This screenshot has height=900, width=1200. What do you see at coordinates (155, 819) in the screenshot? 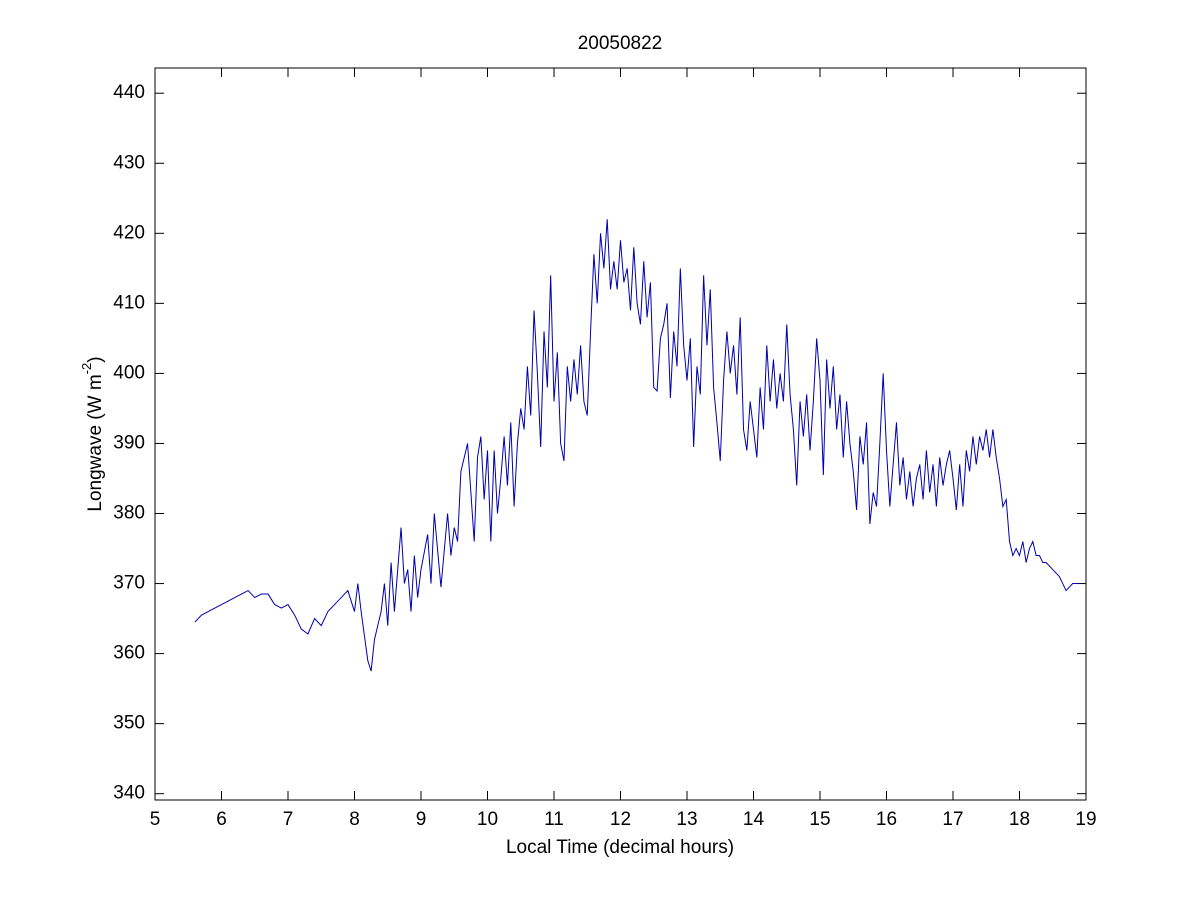
I see `x-tick-label: 5` at bounding box center [155, 819].